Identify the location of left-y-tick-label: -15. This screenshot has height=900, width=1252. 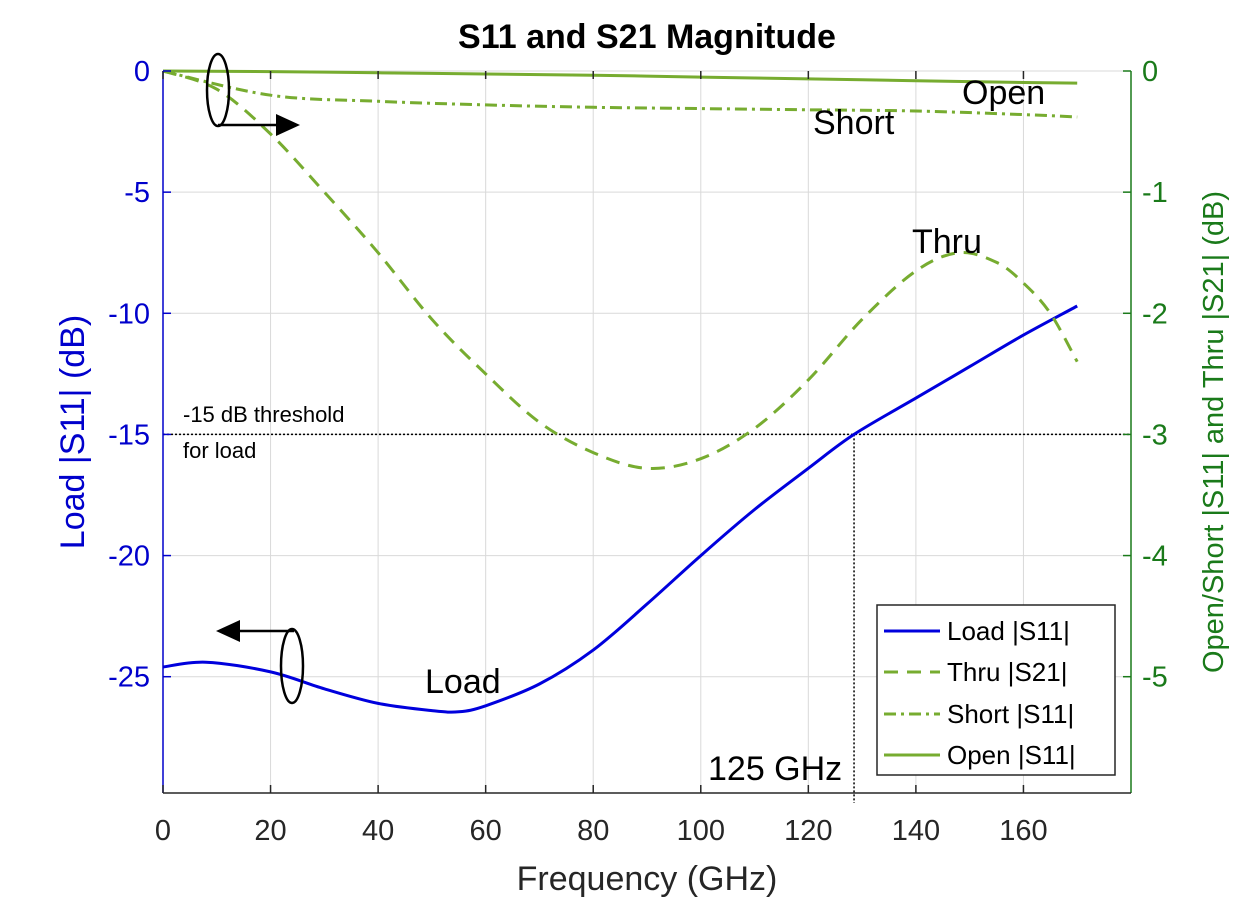
(129, 435).